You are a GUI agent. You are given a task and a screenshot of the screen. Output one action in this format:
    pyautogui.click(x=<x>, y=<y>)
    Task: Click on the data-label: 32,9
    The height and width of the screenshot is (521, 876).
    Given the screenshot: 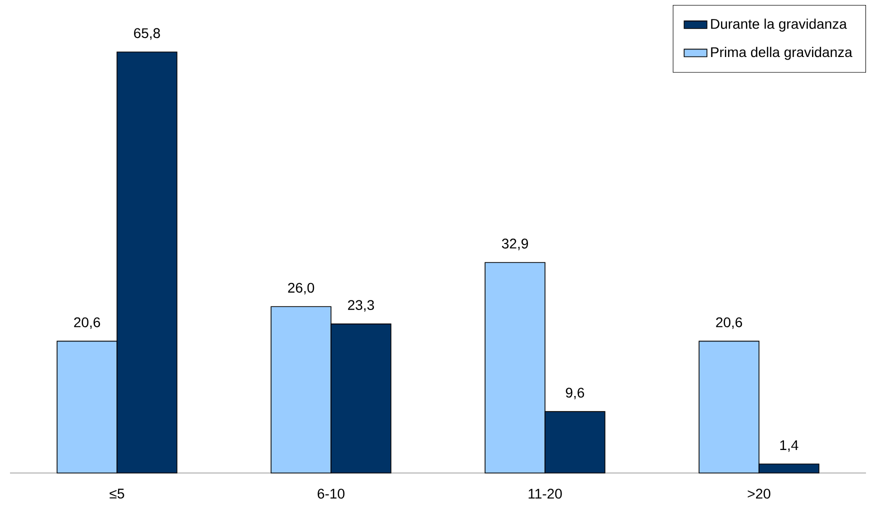 What is the action you would take?
    pyautogui.click(x=515, y=244)
    